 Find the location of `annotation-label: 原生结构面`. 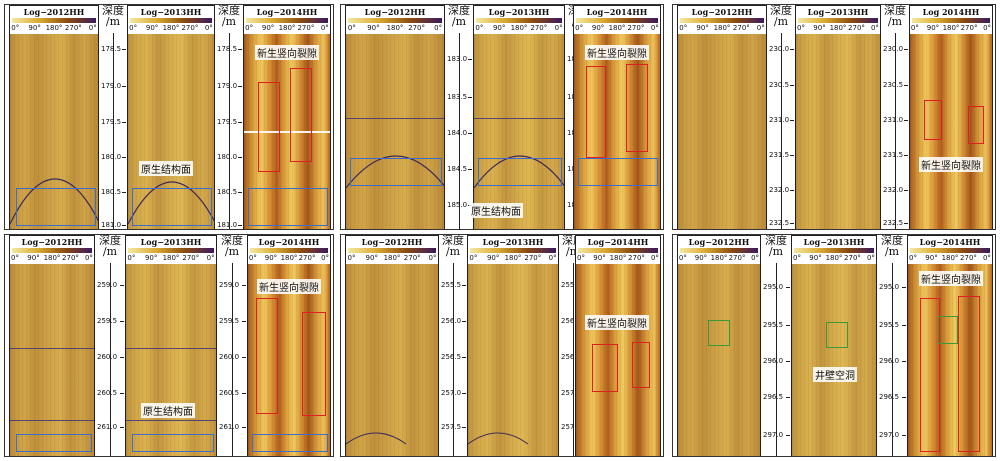

annotation-label: 原生结构面 is located at coordinates (166, 168).